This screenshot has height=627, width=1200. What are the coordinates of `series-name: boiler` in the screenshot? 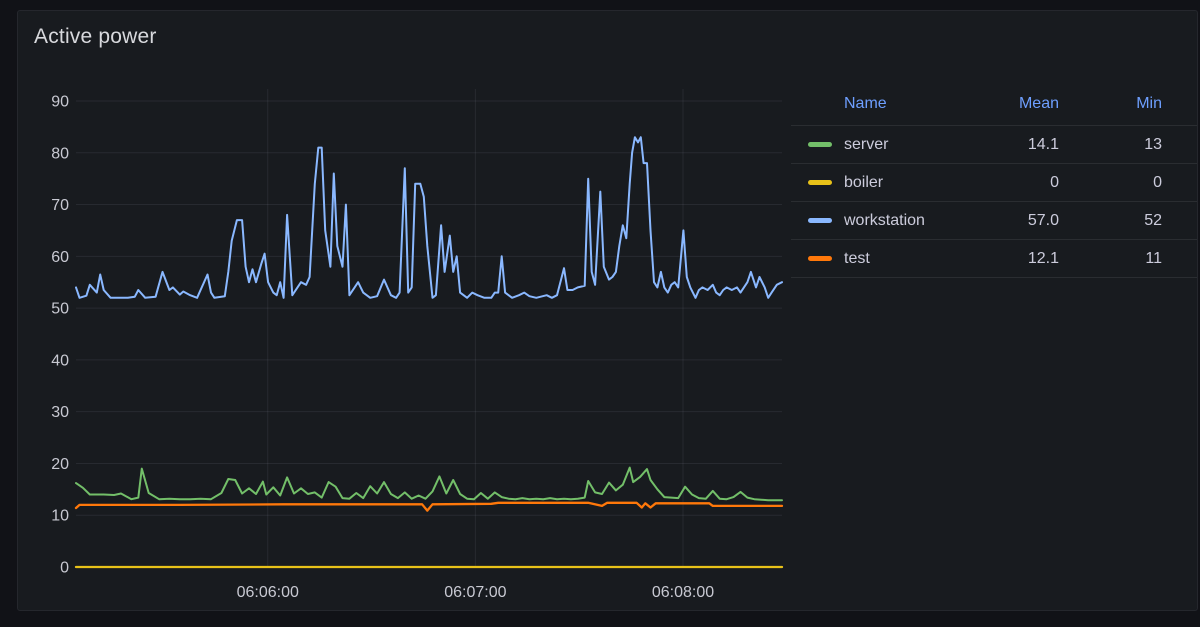 It's located at (864, 182).